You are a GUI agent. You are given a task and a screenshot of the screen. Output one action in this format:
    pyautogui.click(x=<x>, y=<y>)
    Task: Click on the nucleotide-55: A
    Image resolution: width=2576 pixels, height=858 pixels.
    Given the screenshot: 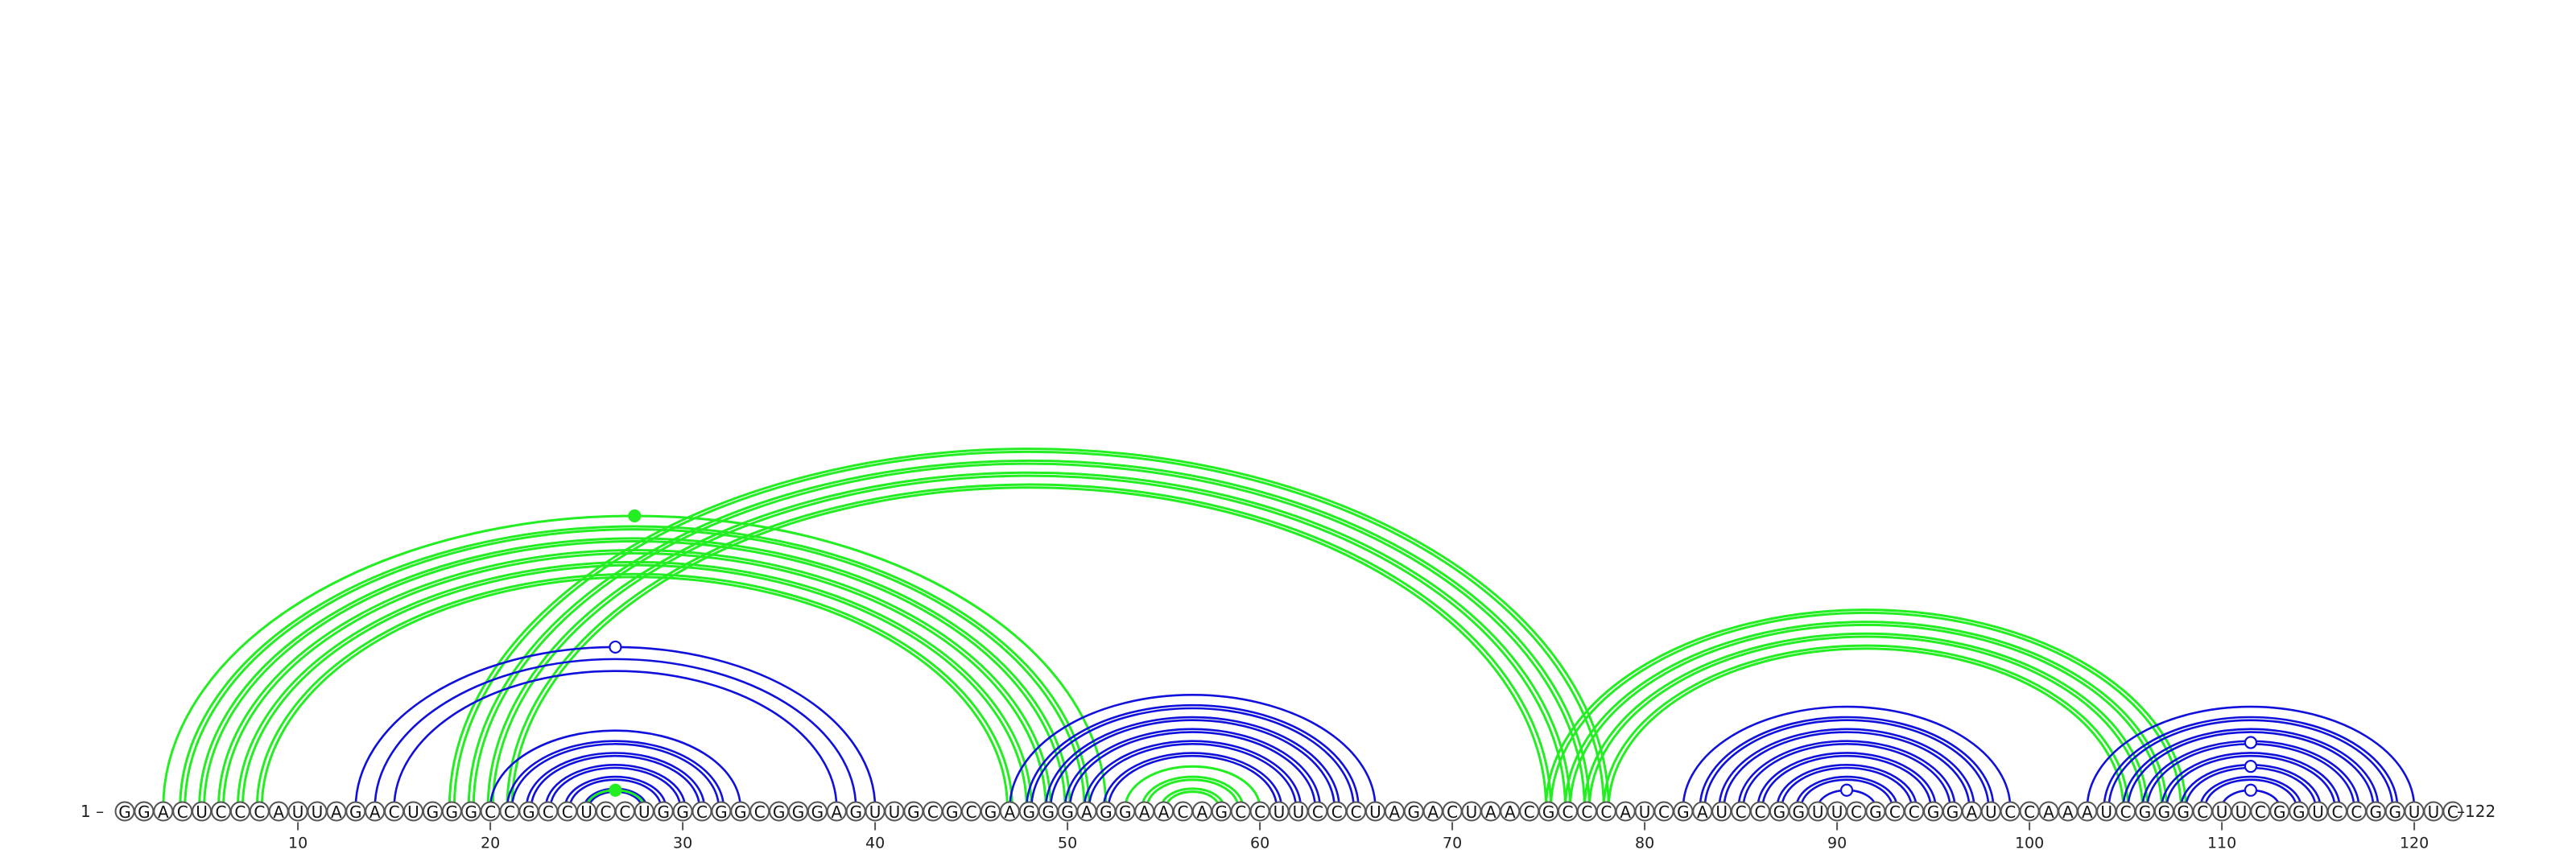 What is the action you would take?
    pyautogui.click(x=1164, y=812)
    